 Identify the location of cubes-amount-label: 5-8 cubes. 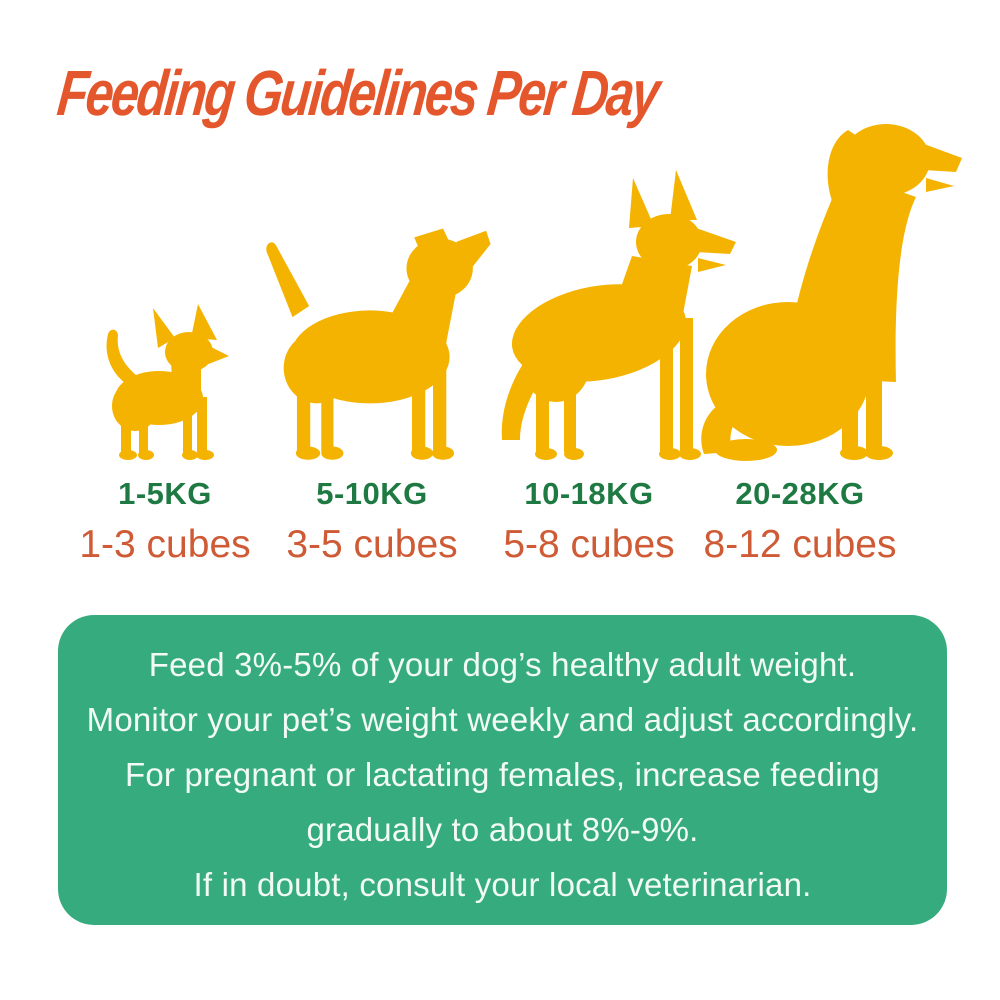
(589, 544).